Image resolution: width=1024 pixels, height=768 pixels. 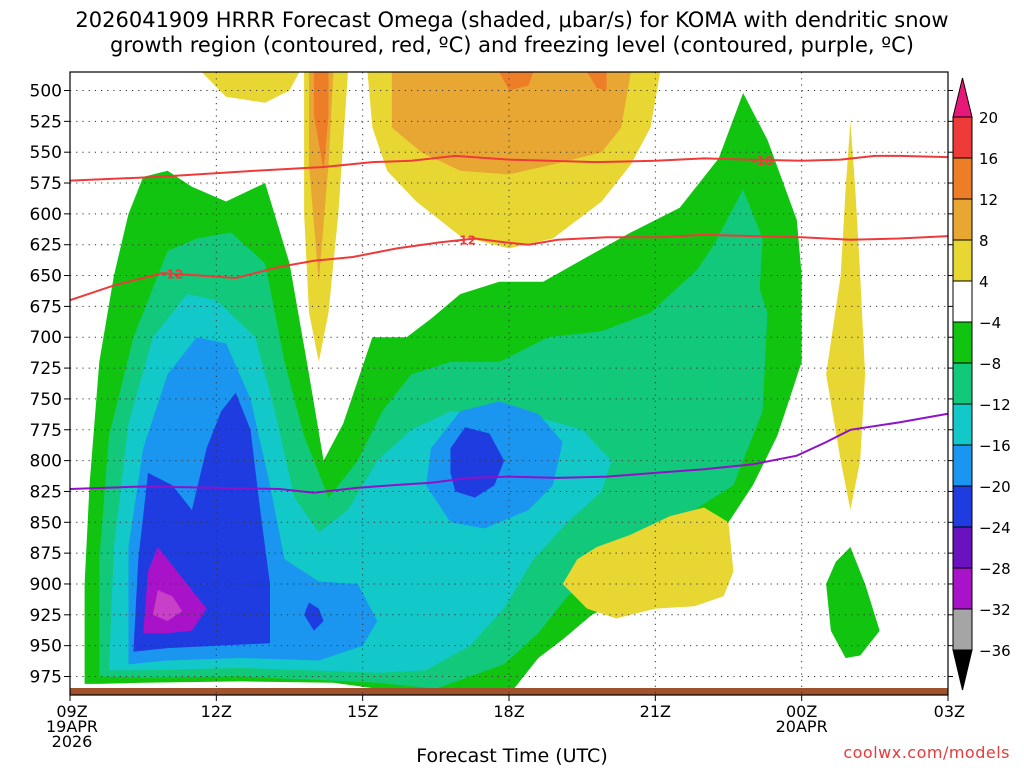 I want to click on ytick-label-600: 600, so click(x=46, y=215).